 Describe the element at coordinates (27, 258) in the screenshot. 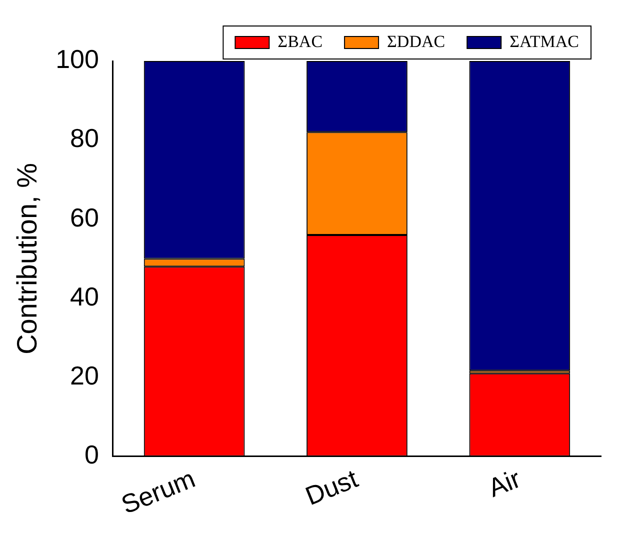

I see `y-axis-title: Contribution, %` at that location.